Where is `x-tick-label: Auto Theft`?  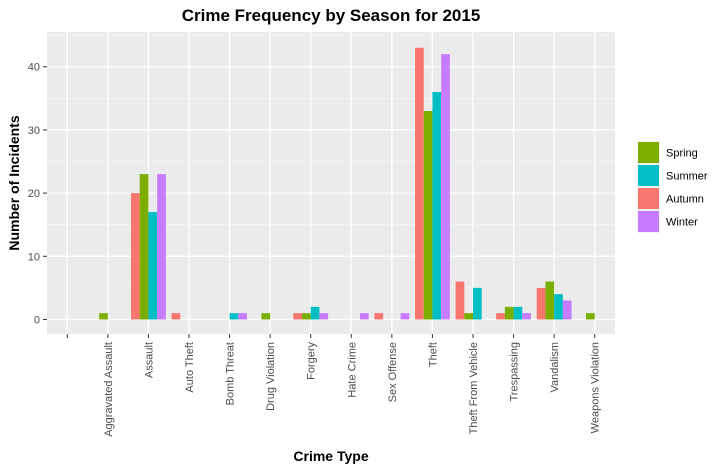
x-tick-label: Auto Theft is located at coordinates (190, 367).